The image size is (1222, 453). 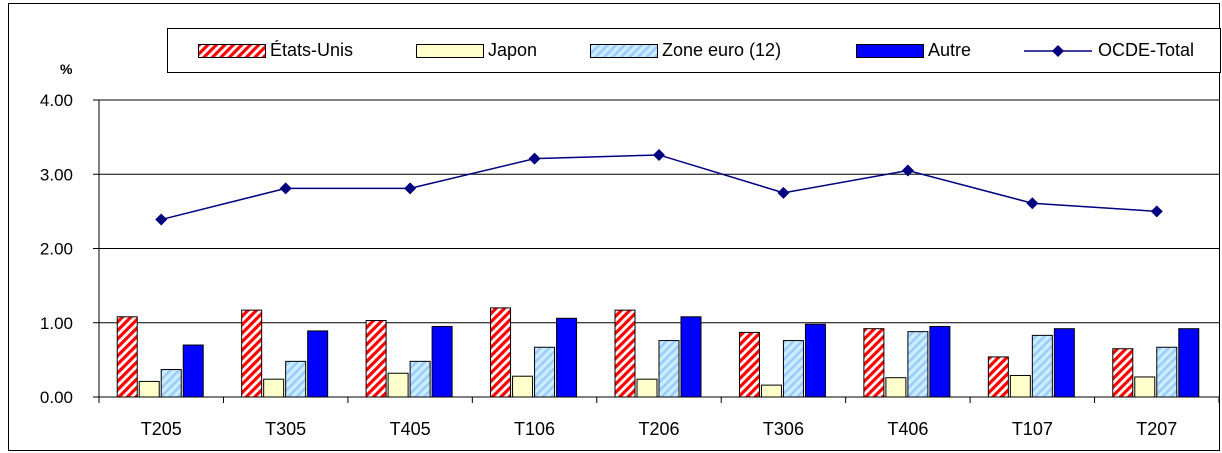 What do you see at coordinates (534, 429) in the screenshot?
I see `x-tick-label: T106` at bounding box center [534, 429].